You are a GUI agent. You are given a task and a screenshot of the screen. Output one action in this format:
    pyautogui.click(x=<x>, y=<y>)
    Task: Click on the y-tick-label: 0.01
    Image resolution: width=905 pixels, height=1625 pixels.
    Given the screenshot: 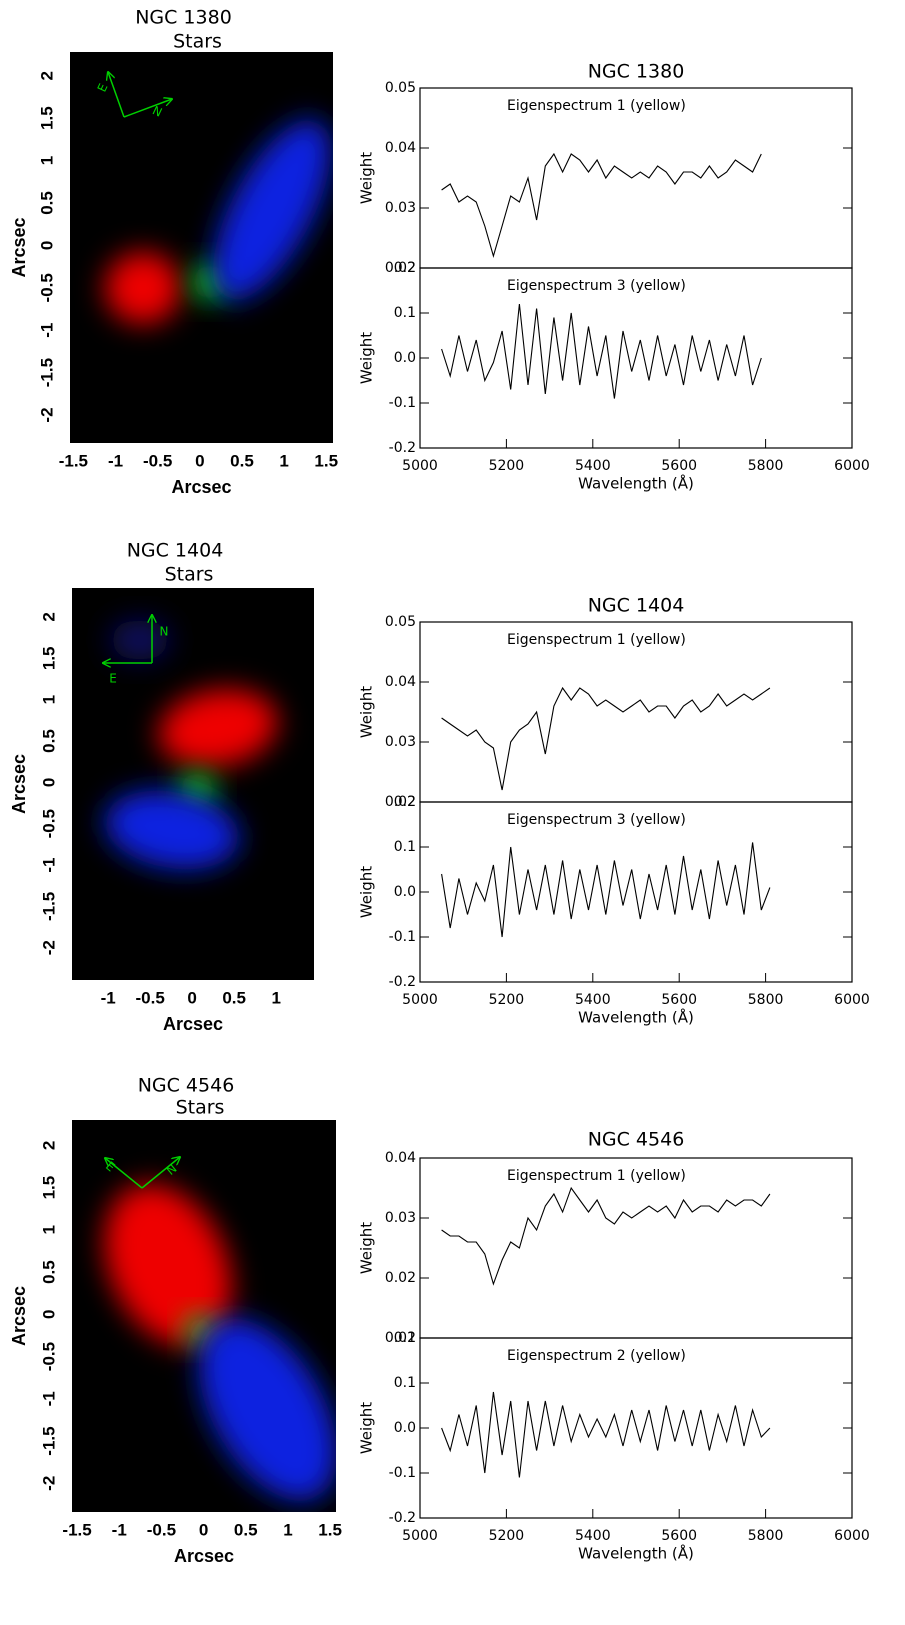 What is the action you would take?
    pyautogui.click(x=400, y=1338)
    